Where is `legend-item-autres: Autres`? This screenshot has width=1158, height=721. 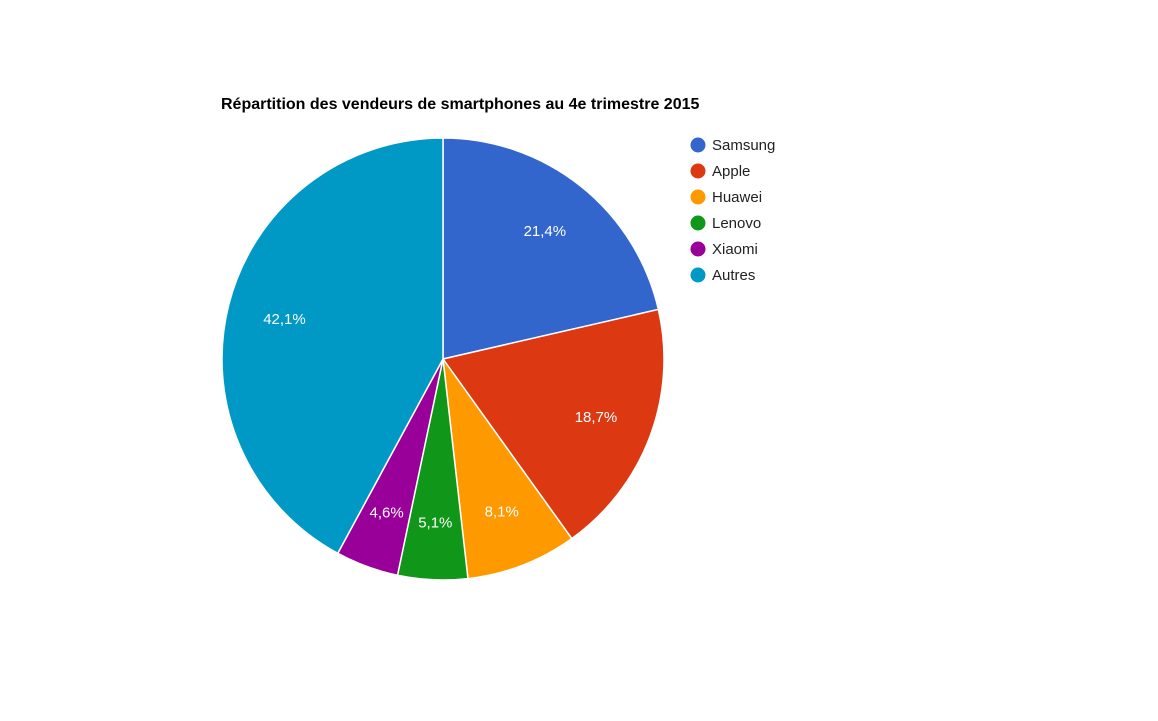 legend-item-autres: Autres is located at coordinates (722, 275).